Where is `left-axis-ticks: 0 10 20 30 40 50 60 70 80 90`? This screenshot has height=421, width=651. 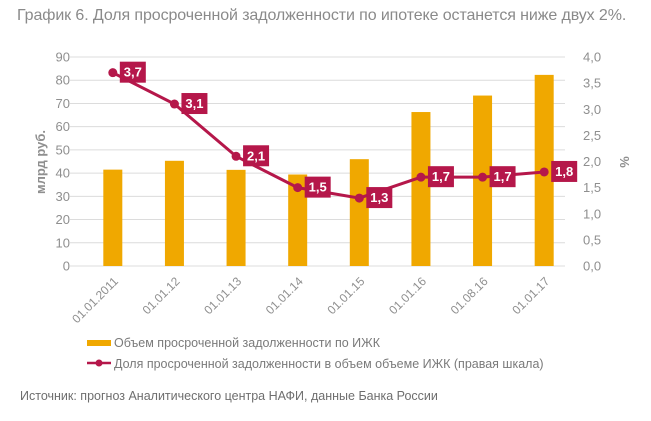 left-axis-ticks: 0 10 20 30 40 50 60 70 80 90 is located at coordinates (63, 162).